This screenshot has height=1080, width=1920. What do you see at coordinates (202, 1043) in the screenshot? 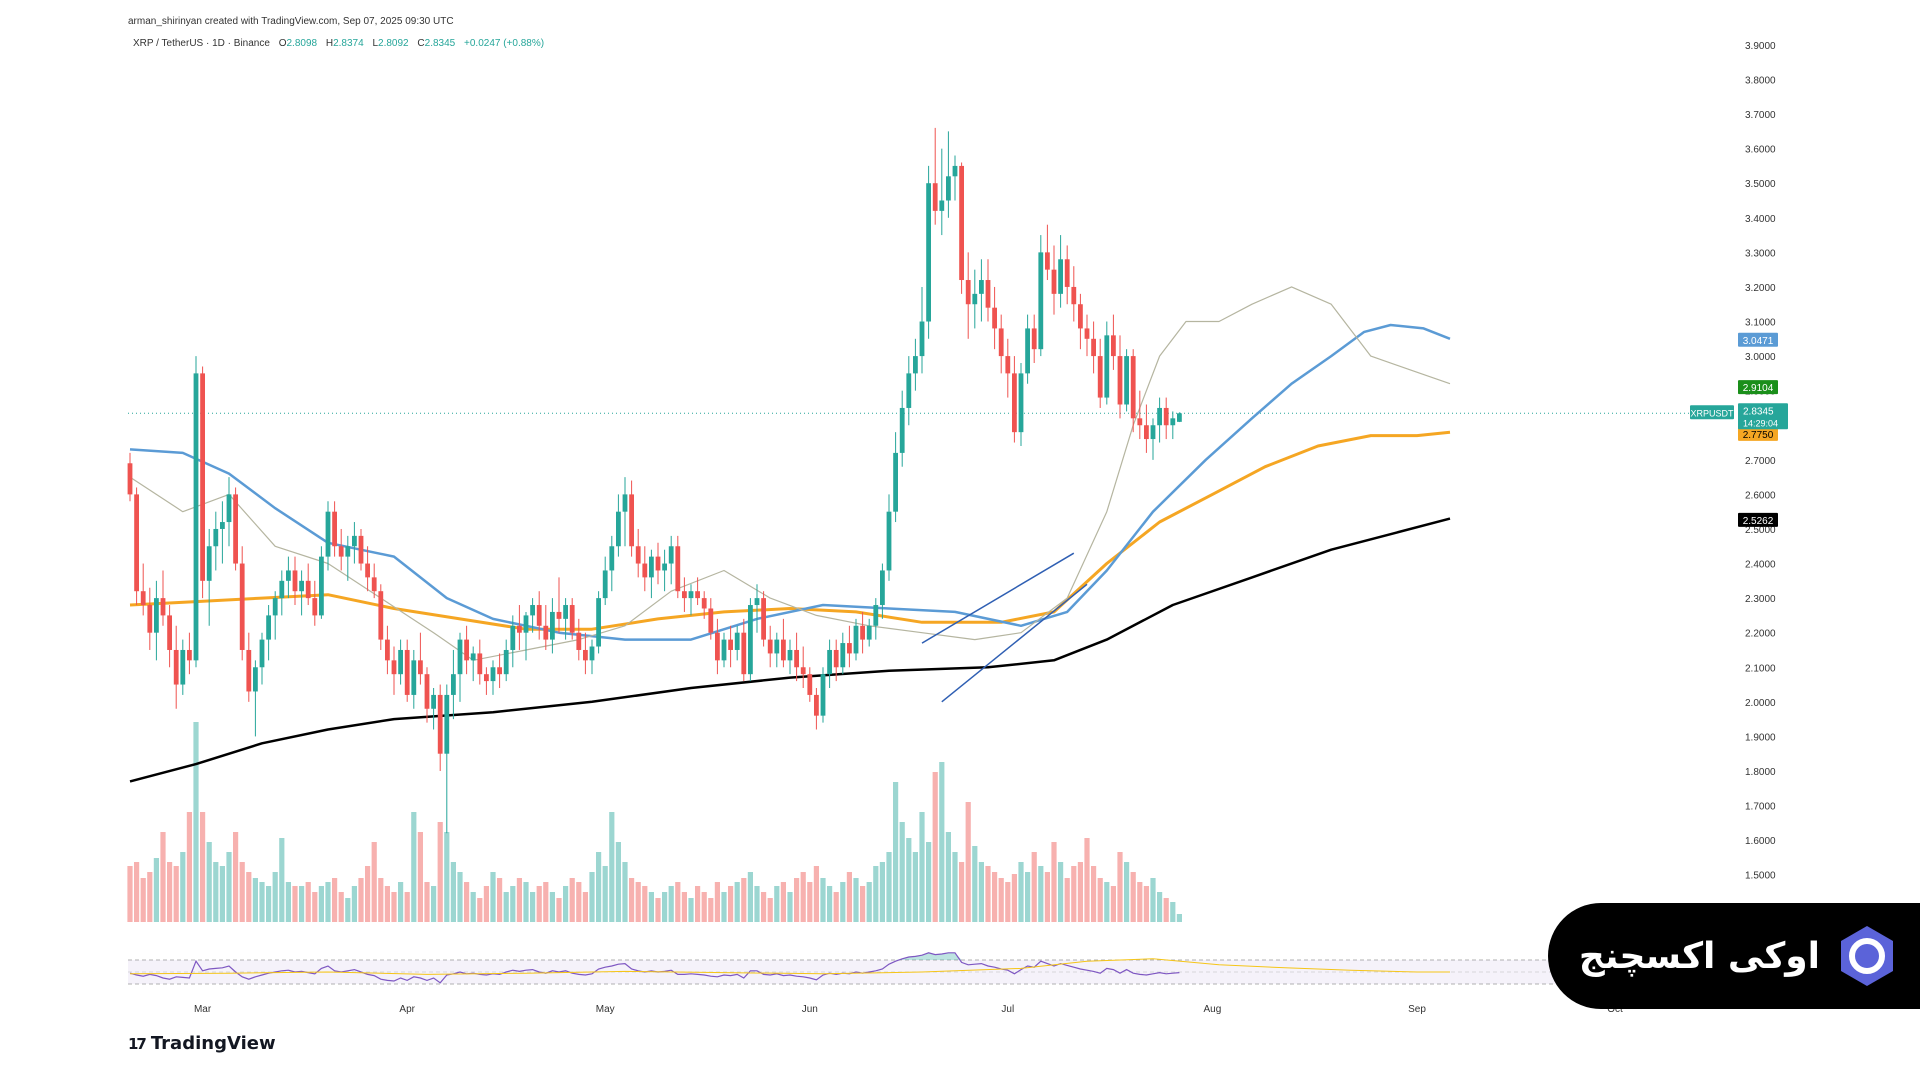
I see `tradingview-logo: 17 TradingView` at bounding box center [202, 1043].